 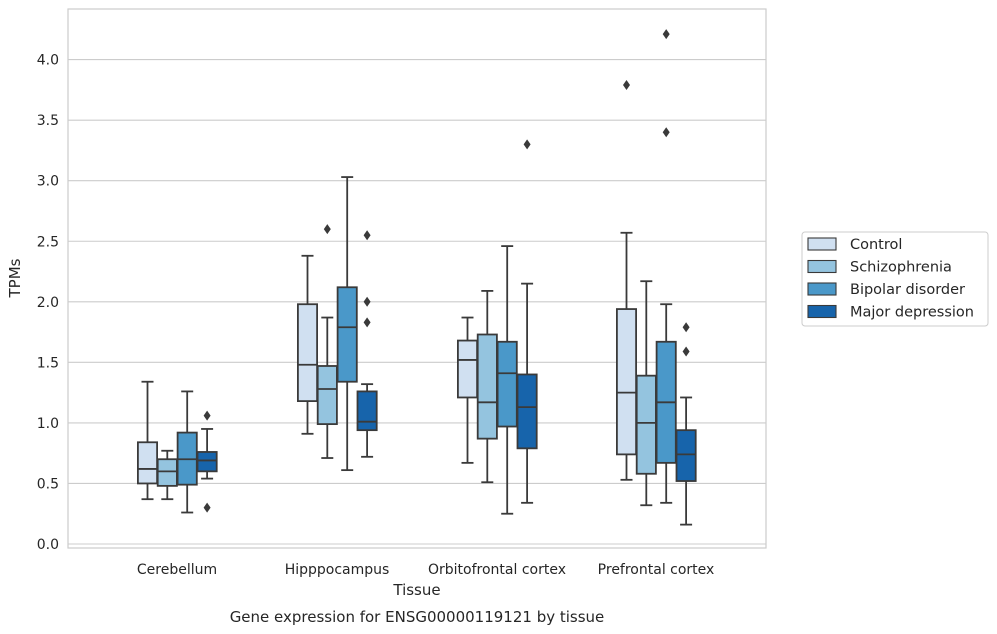 I want to click on x-tick-label: Hipppocampus, so click(x=337, y=570).